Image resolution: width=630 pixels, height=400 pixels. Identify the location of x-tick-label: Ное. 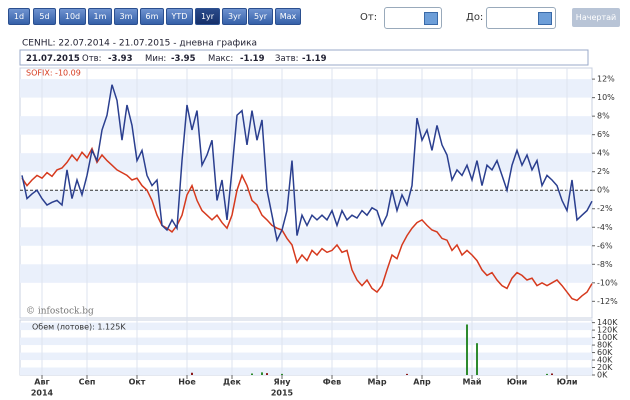
(187, 382).